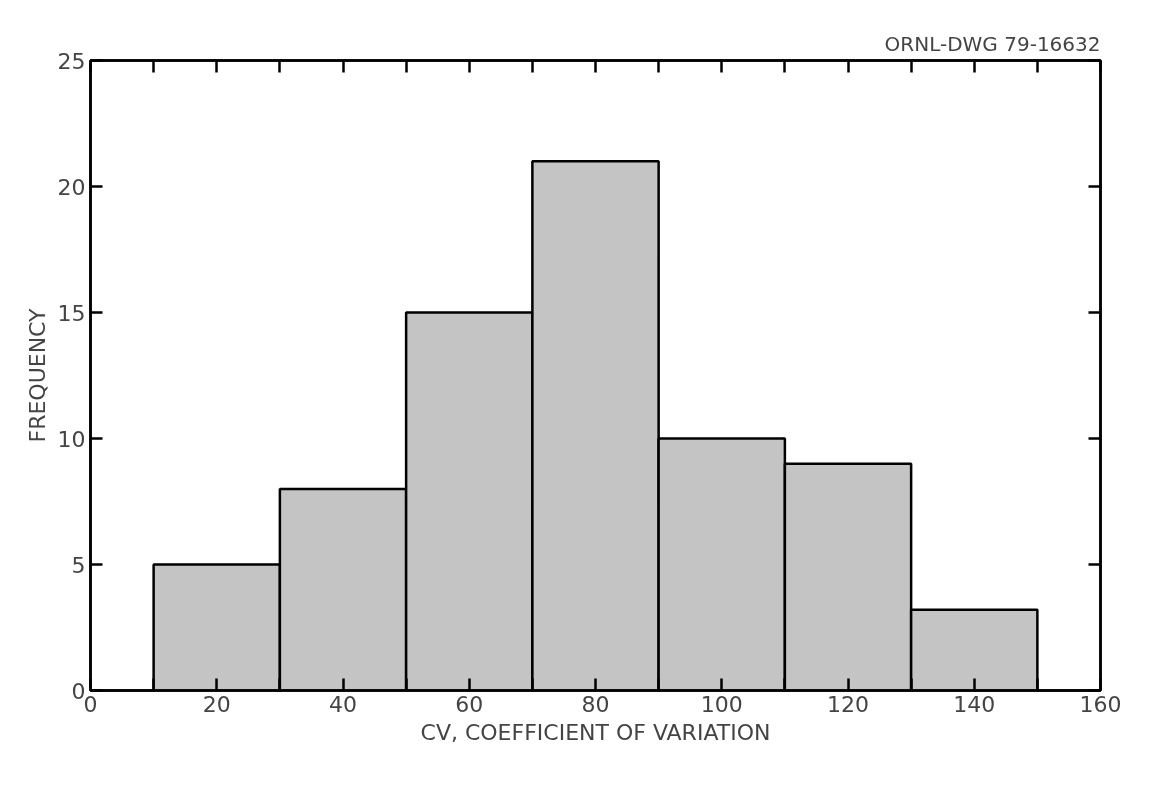 This screenshot has width=1163, height=791. Describe the element at coordinates (595, 732) in the screenshot. I see `x-axis-title: CV, COEFFICIENT OF VARIATION` at that location.